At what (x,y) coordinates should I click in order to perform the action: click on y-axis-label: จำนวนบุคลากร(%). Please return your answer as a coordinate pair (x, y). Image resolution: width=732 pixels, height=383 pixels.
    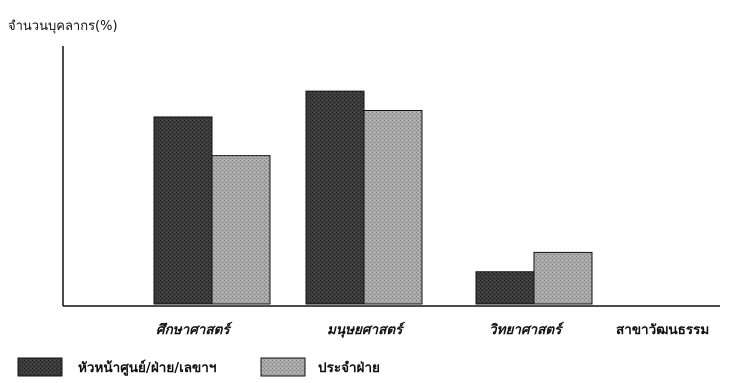
    Looking at the image, I should click on (63, 26).